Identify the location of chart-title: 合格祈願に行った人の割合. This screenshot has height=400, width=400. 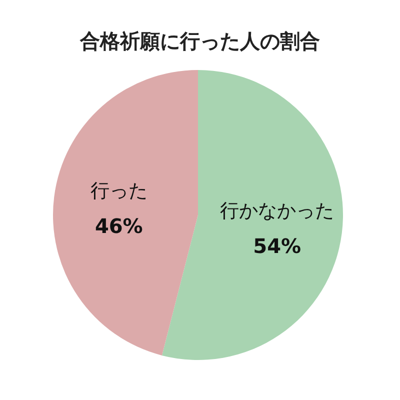
(199, 41).